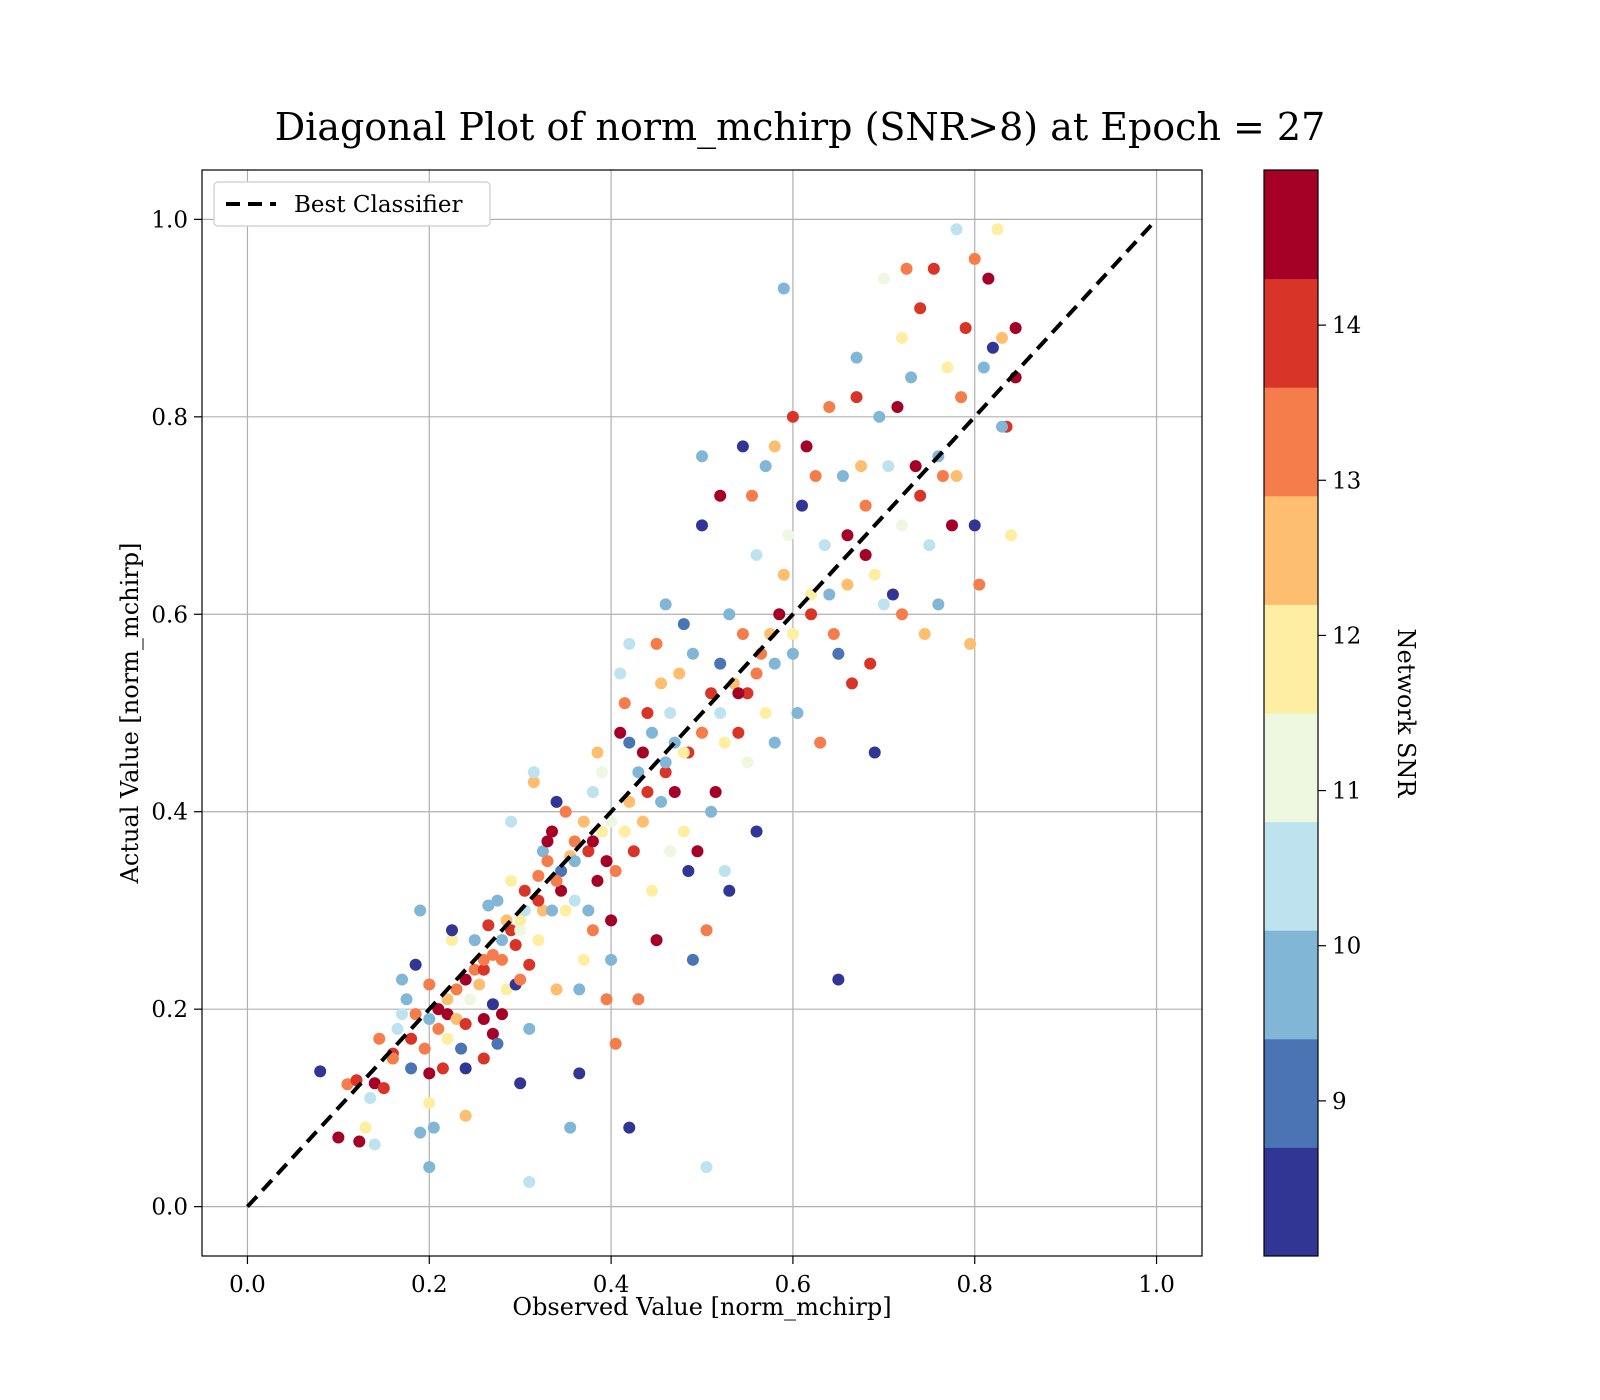 Image resolution: width=1600 pixels, height=1400 pixels. Describe the element at coordinates (247, 1285) in the screenshot. I see `x-tick-label: 0.0` at that location.